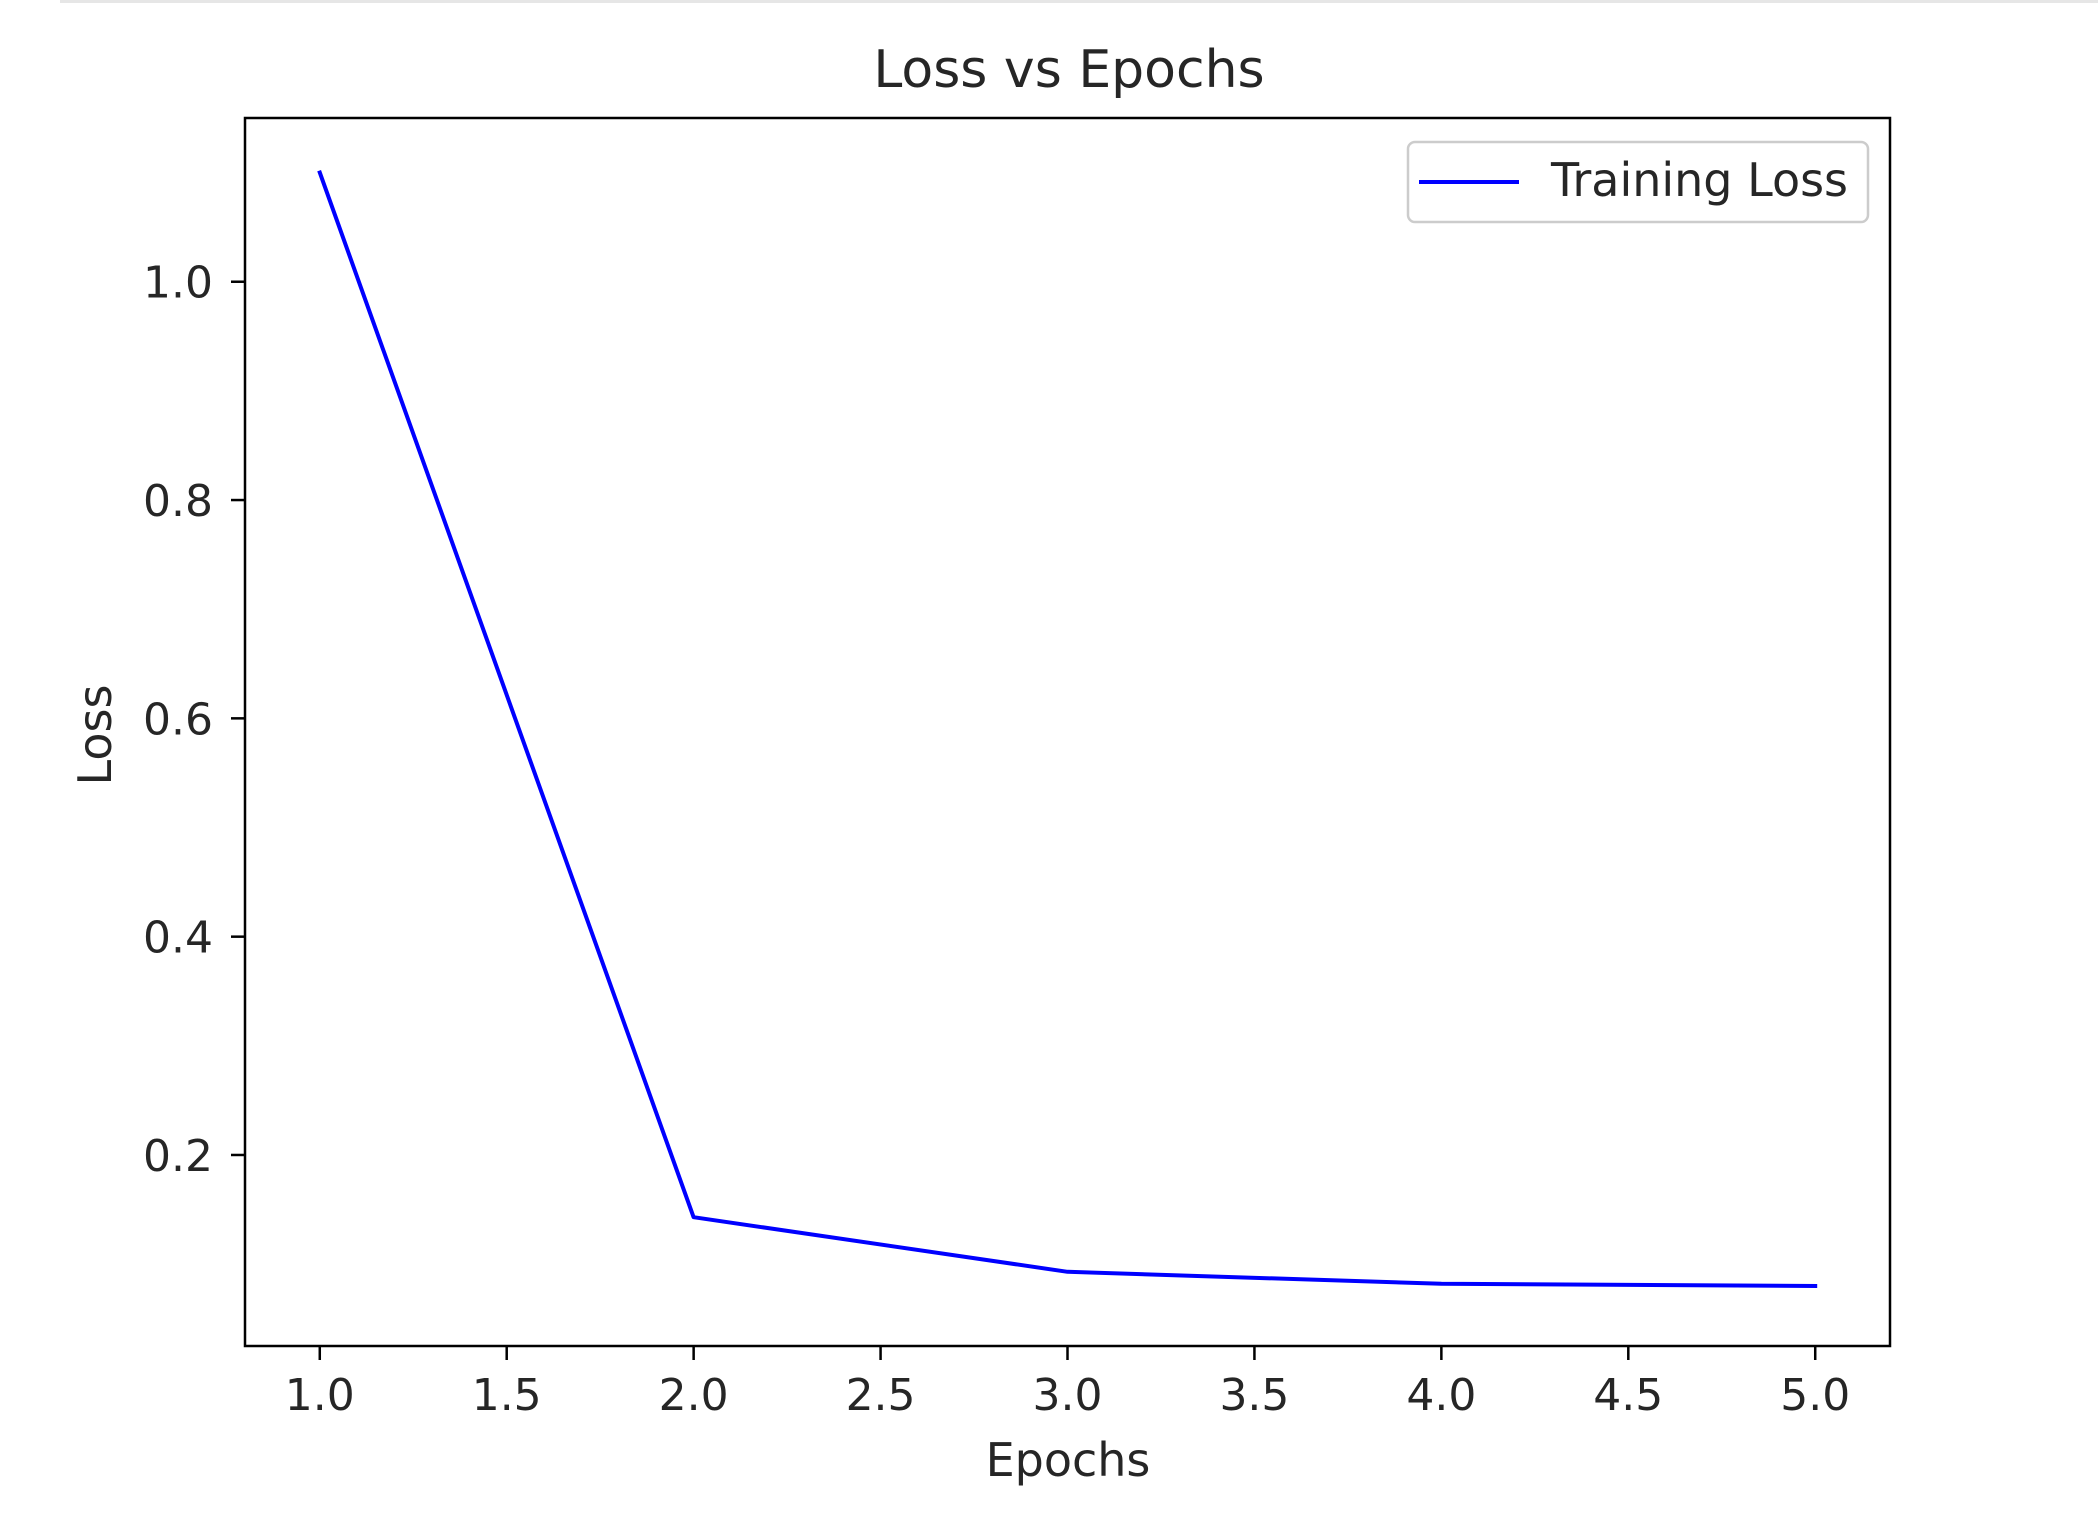  I want to click on y-axis: 0.2 0.4 0.6 0.8 1.0, so click(194, 720).